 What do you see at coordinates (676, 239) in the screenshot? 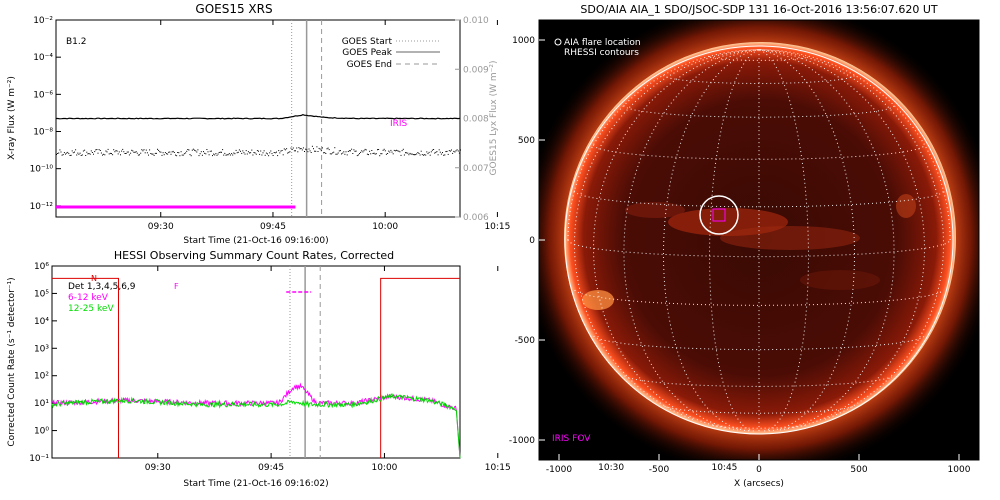
I see `aia-longitude-line` at bounding box center [676, 239].